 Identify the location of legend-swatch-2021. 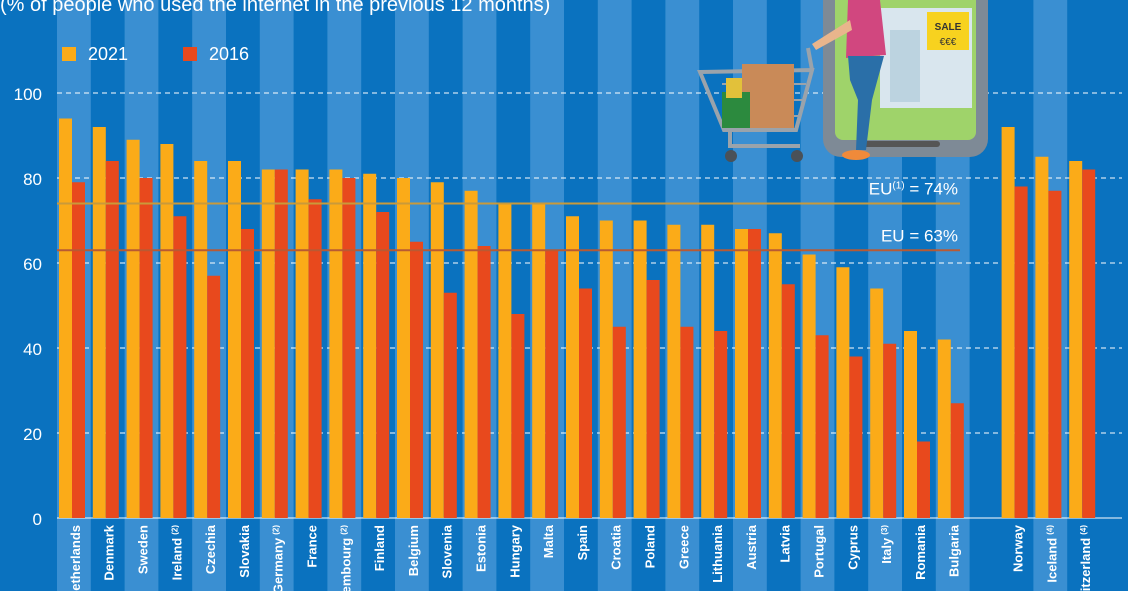
(69, 54).